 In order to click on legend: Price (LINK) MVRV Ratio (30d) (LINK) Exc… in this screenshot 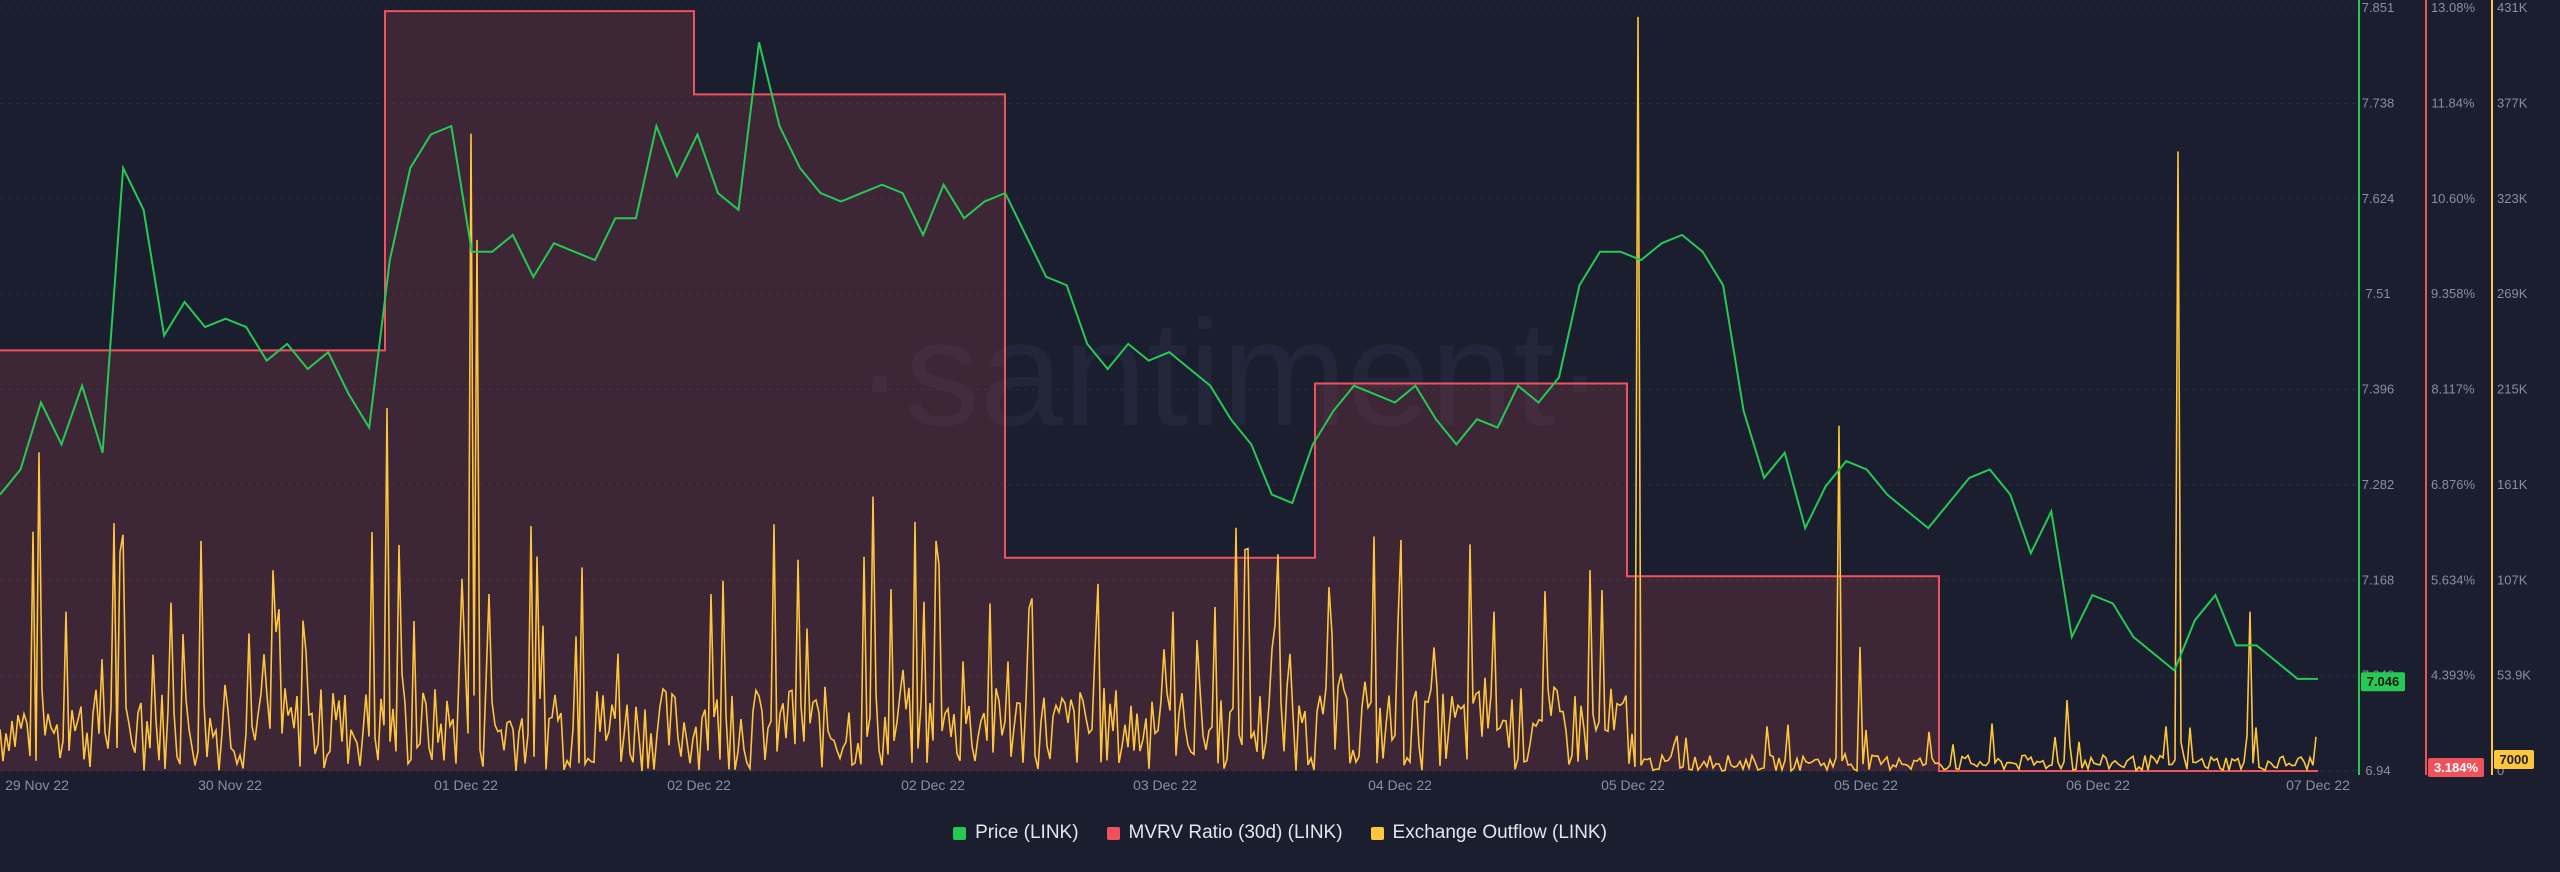, I will do `click(1280, 833)`.